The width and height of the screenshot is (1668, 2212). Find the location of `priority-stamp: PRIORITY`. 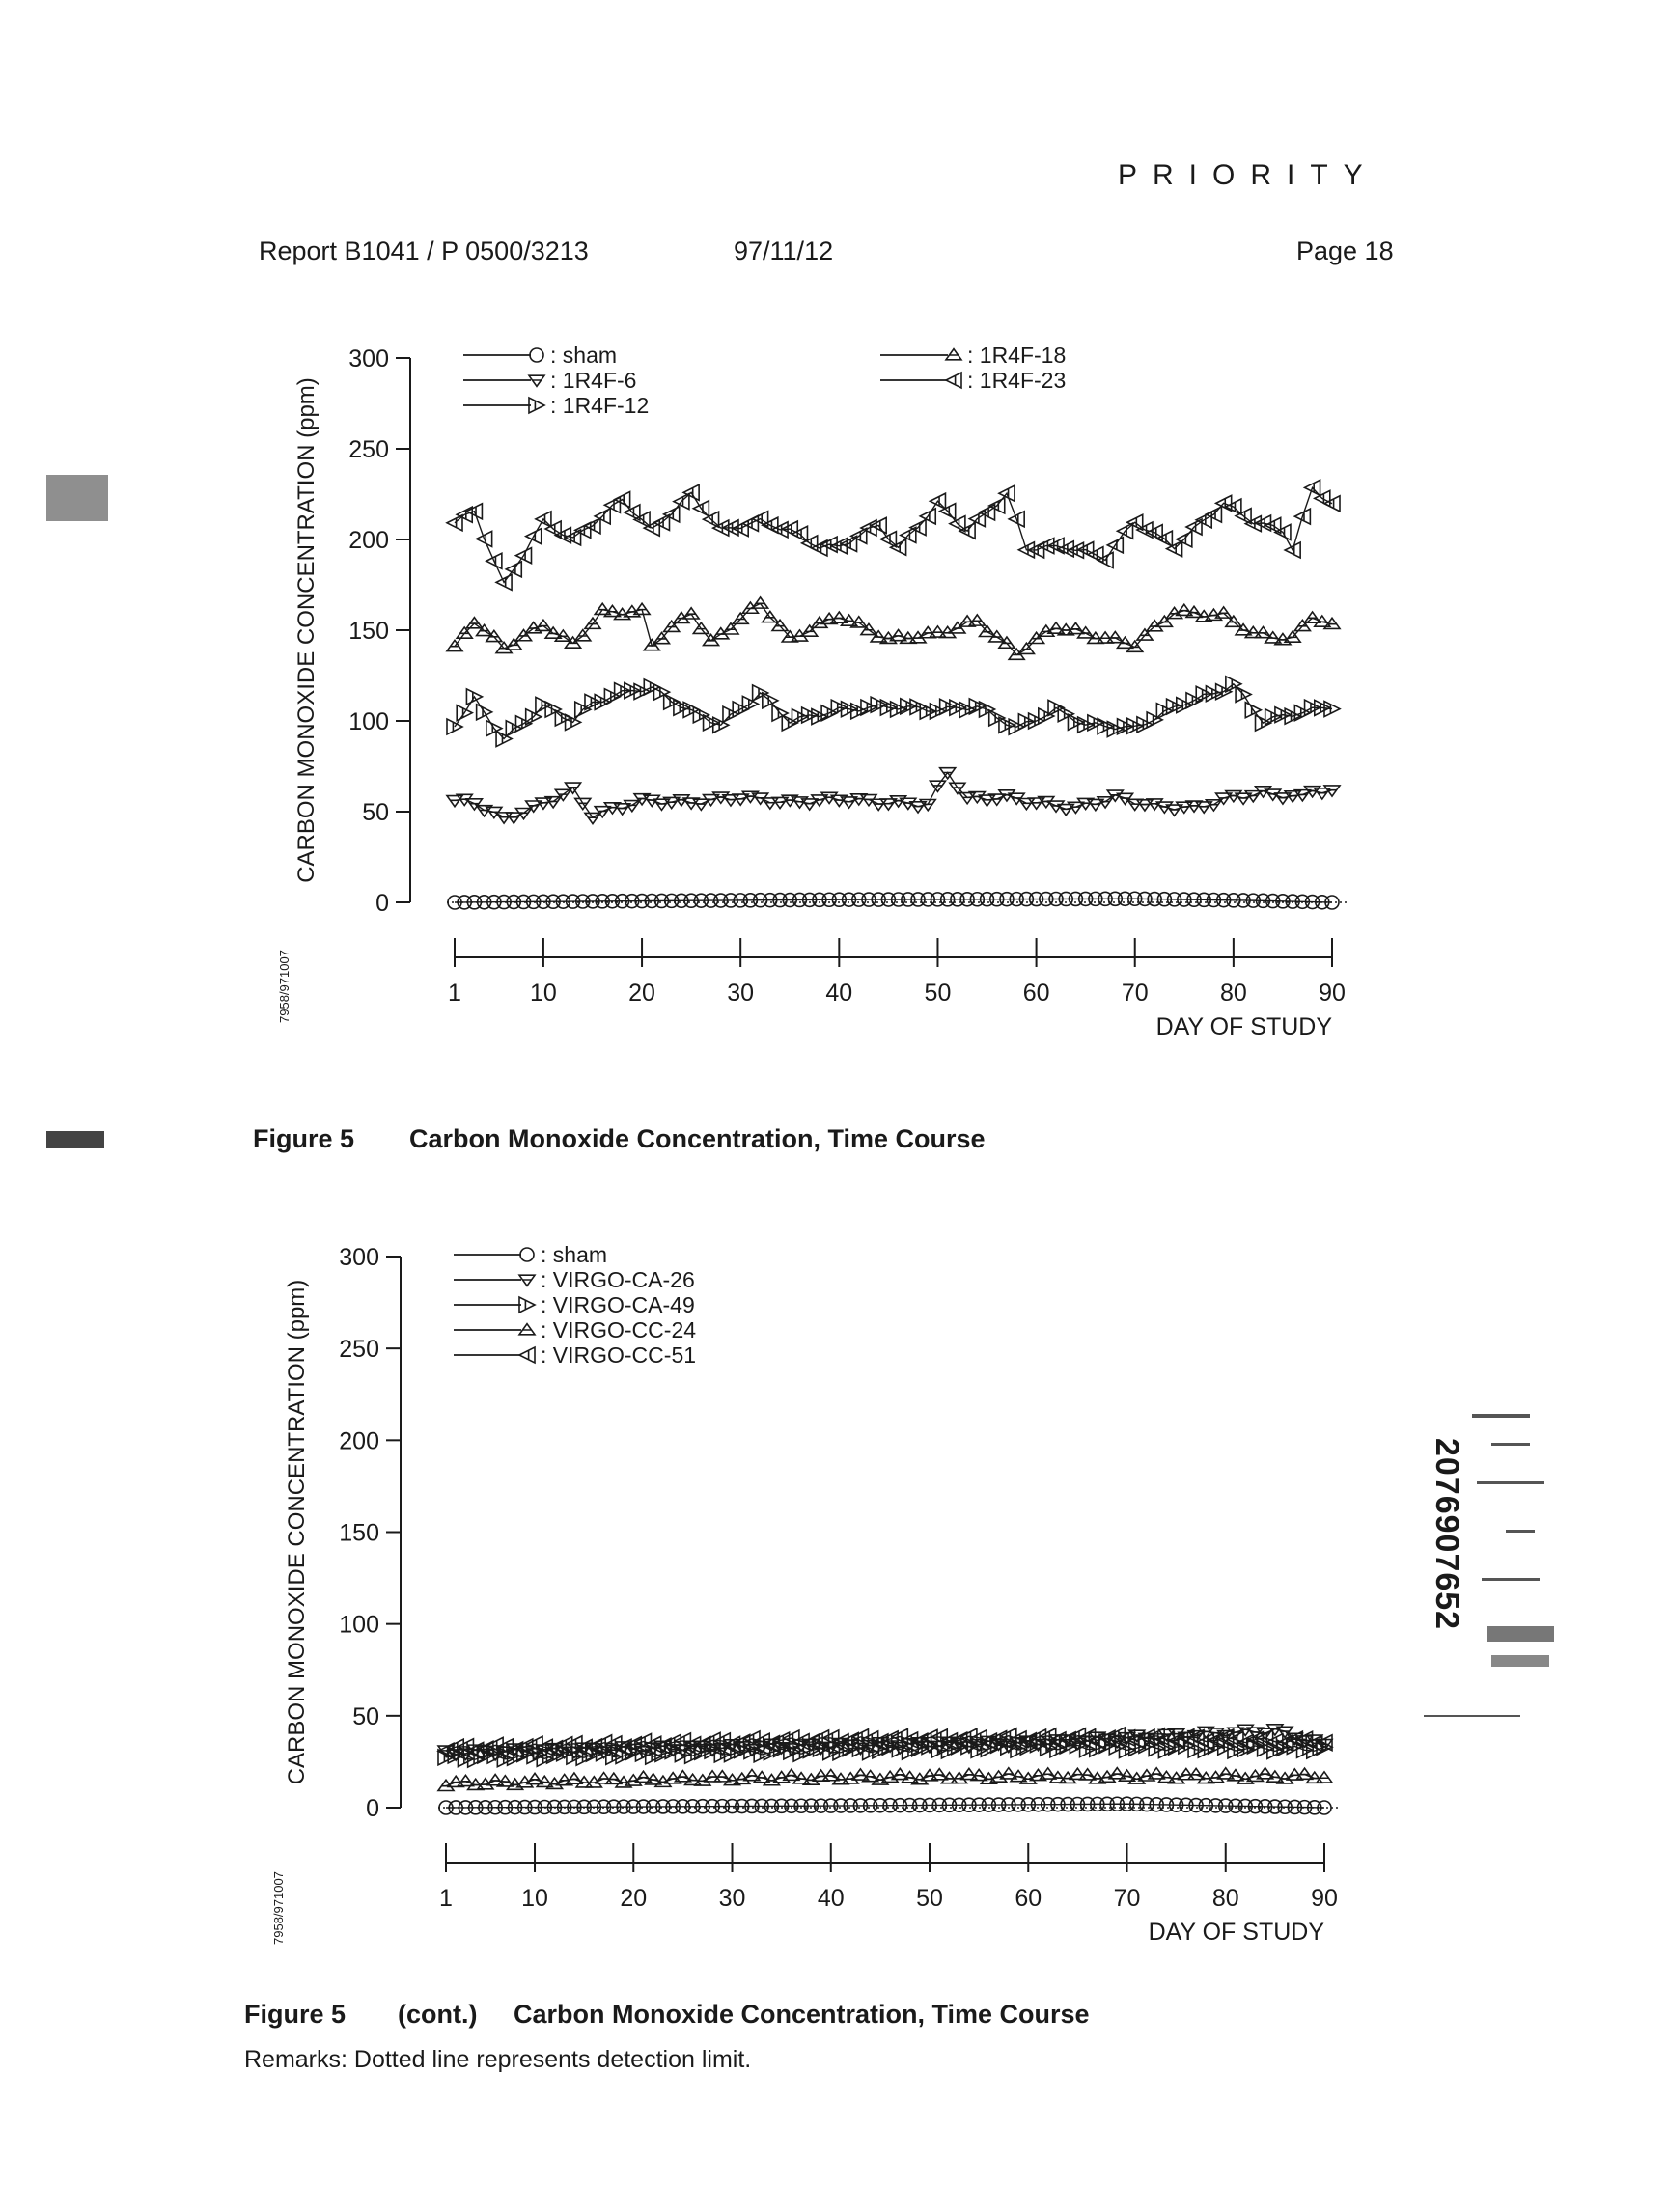

priority-stamp: PRIORITY is located at coordinates (1248, 175).